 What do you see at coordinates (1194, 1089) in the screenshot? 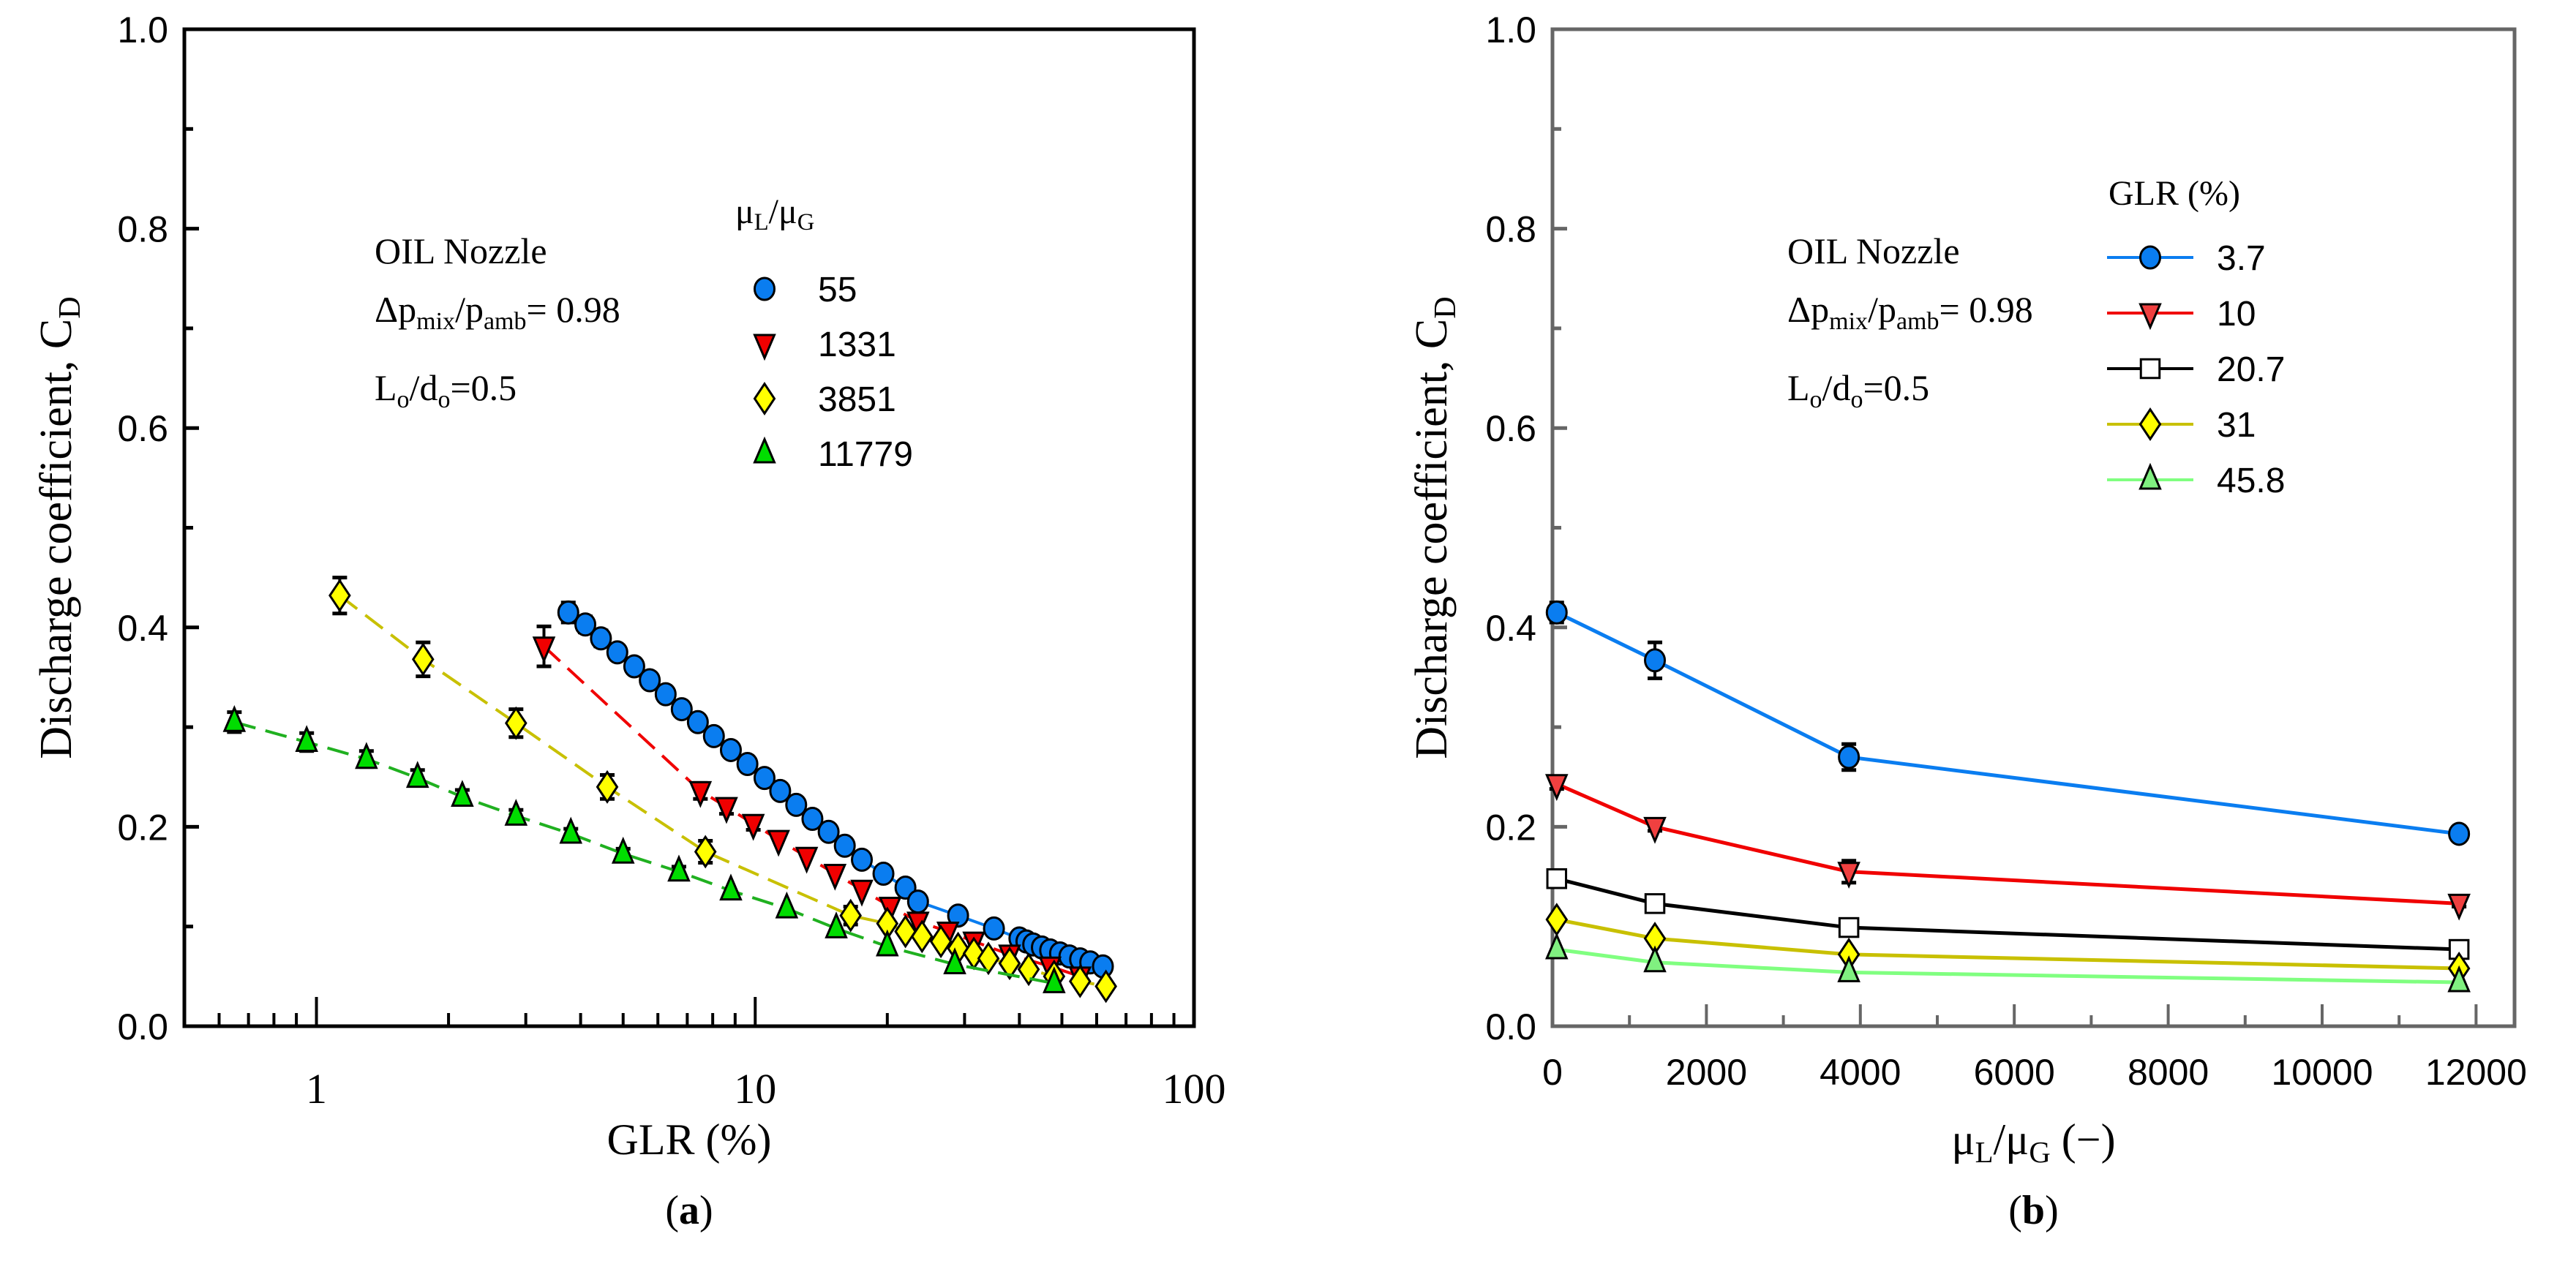
I see `x-tick-label: 100` at bounding box center [1194, 1089].